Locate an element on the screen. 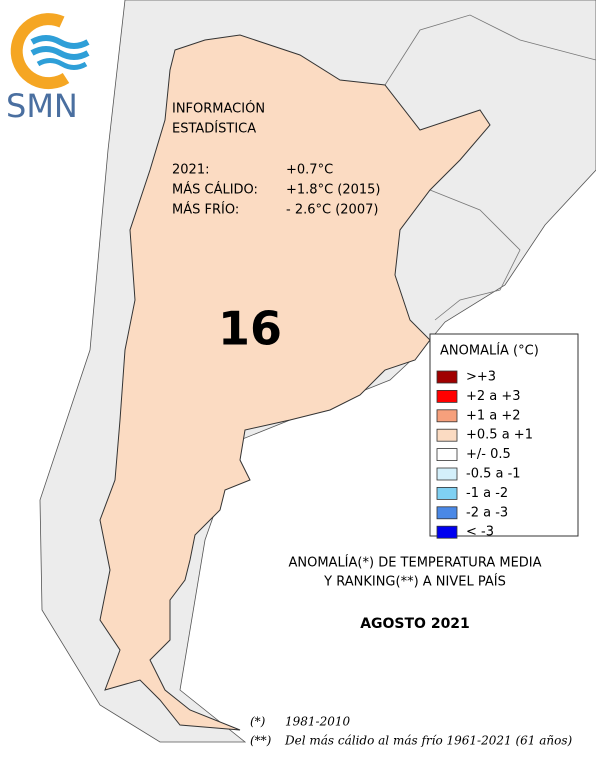  info-value: - 2.6°C (2007) is located at coordinates (332, 210).